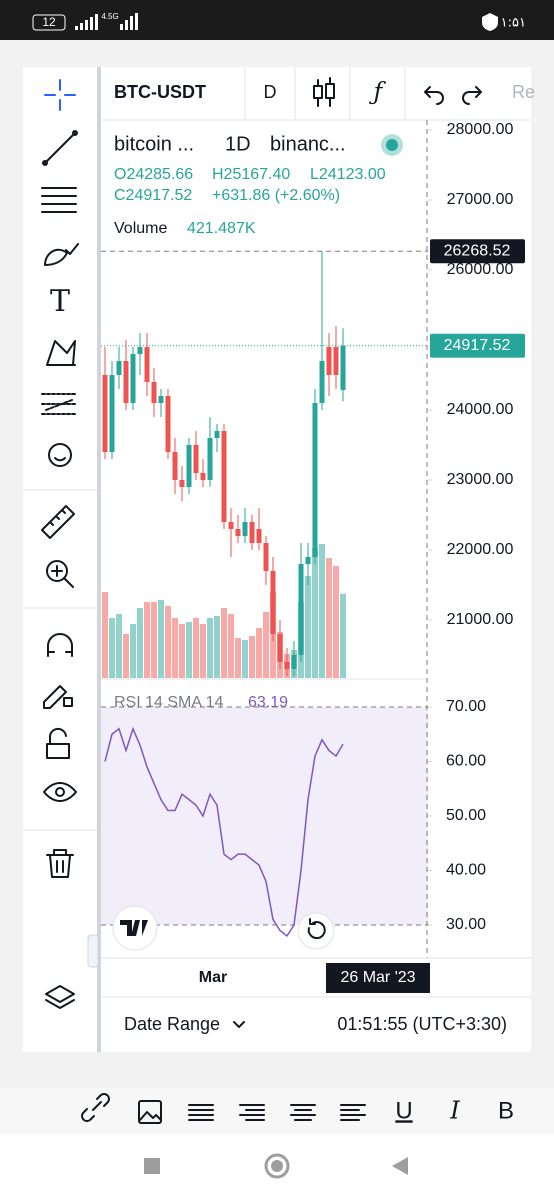 This screenshot has width=554, height=1200. Describe the element at coordinates (251, 174) in the screenshot. I see `ohlc-high: H25167.40` at that location.